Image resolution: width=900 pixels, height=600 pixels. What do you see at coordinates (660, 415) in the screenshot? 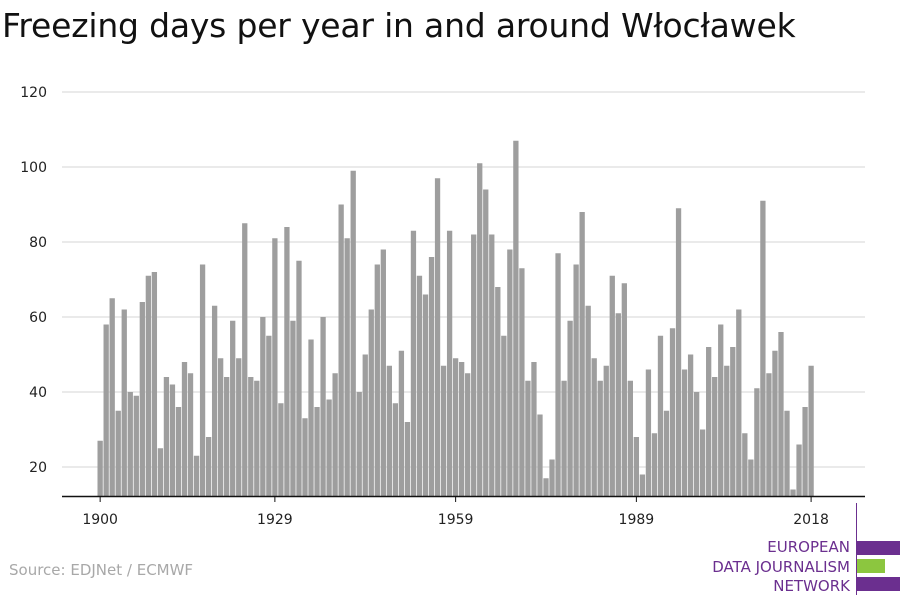
I see `bar-1993` at bounding box center [660, 415].